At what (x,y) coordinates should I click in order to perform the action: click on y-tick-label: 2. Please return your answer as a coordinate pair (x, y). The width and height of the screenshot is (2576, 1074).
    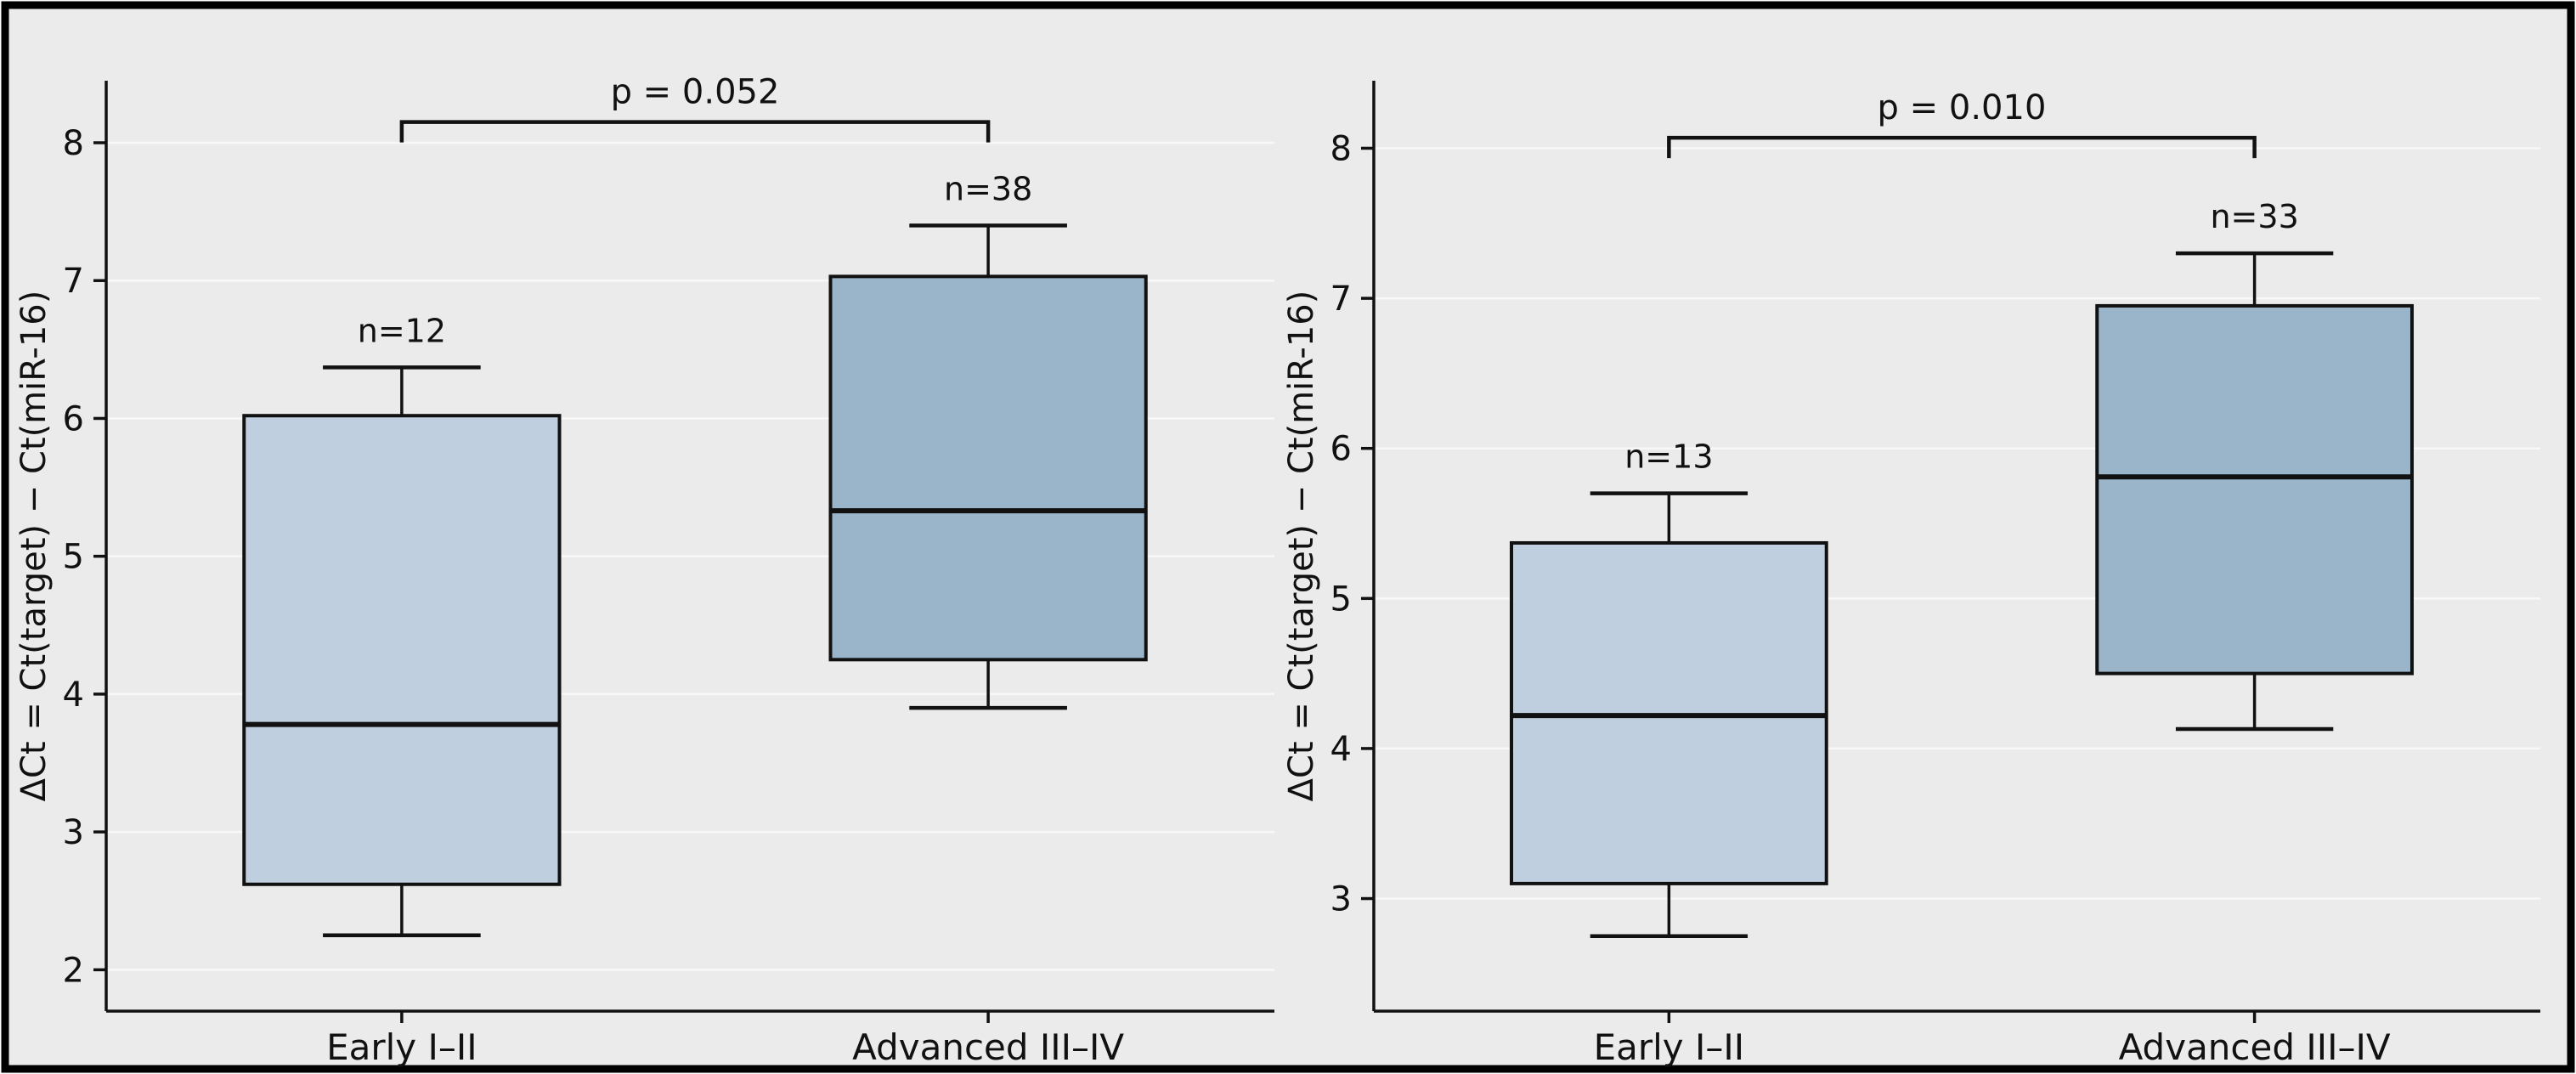
    Looking at the image, I should click on (73, 971).